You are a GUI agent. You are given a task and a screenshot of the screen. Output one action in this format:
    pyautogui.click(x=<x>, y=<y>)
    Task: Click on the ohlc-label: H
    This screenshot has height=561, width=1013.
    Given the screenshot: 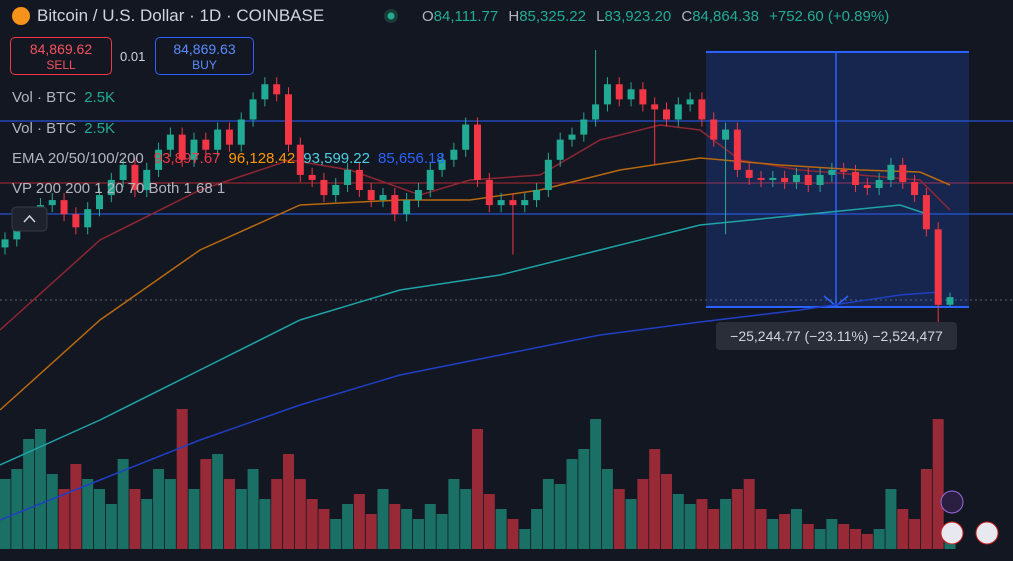 What is the action you would take?
    pyautogui.click(x=514, y=16)
    